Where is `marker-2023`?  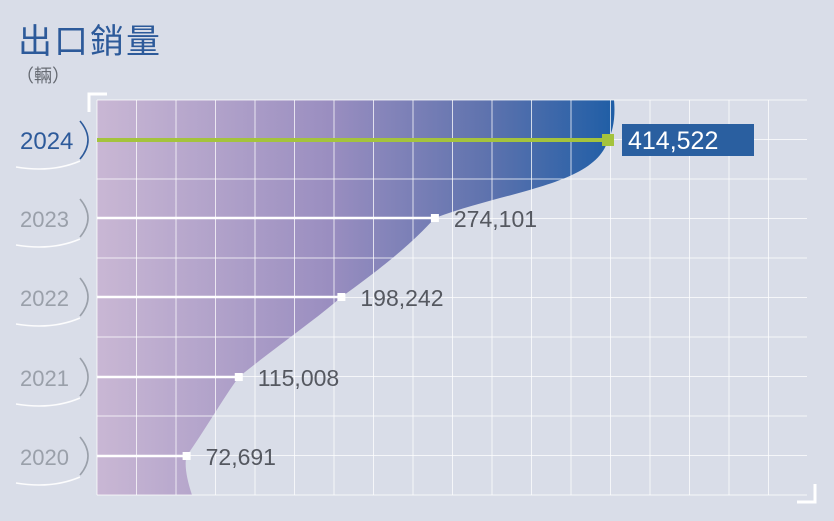 marker-2023 is located at coordinates (434, 218).